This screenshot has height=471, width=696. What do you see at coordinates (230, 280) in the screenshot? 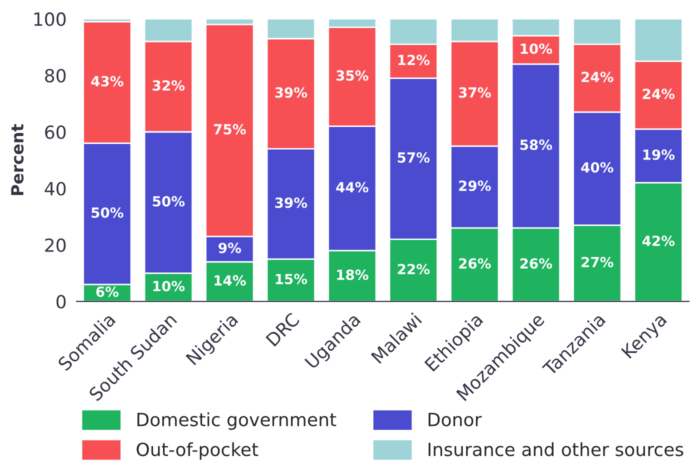
I see `data-label: 14%` at bounding box center [230, 280].